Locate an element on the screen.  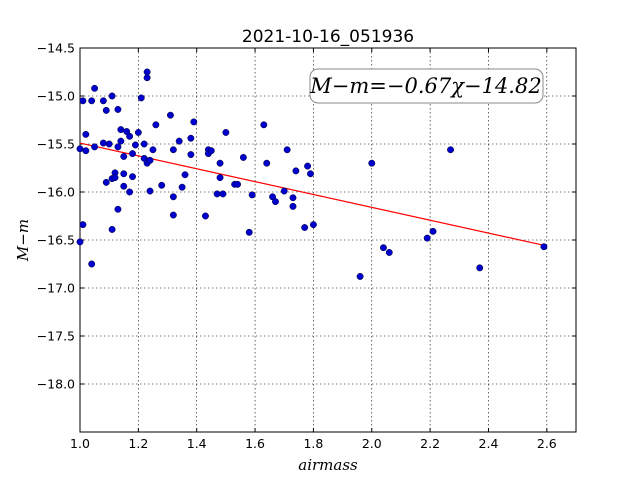
y-tick-label: −17.5 is located at coordinates (56, 336).